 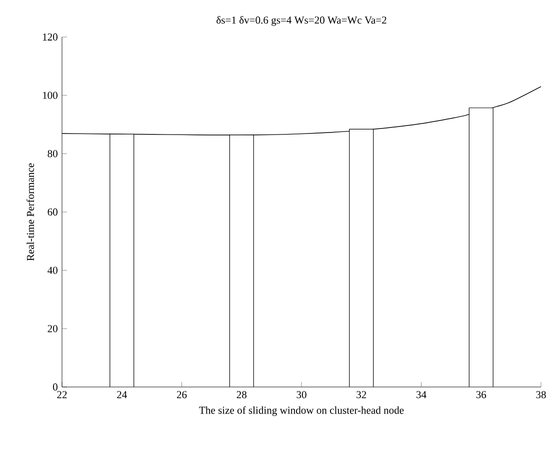 What do you see at coordinates (301, 411) in the screenshot?
I see `x-axis-title: The size of sliding window on cluster-head node` at bounding box center [301, 411].